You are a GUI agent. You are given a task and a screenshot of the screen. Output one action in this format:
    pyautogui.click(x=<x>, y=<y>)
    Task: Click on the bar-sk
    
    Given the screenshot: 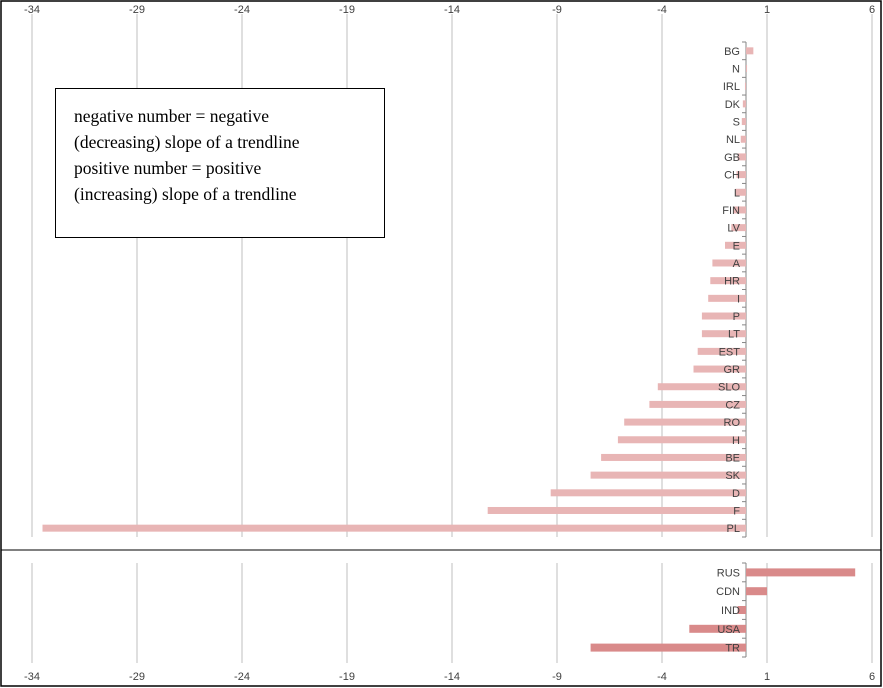 What is the action you would take?
    pyautogui.click(x=668, y=475)
    